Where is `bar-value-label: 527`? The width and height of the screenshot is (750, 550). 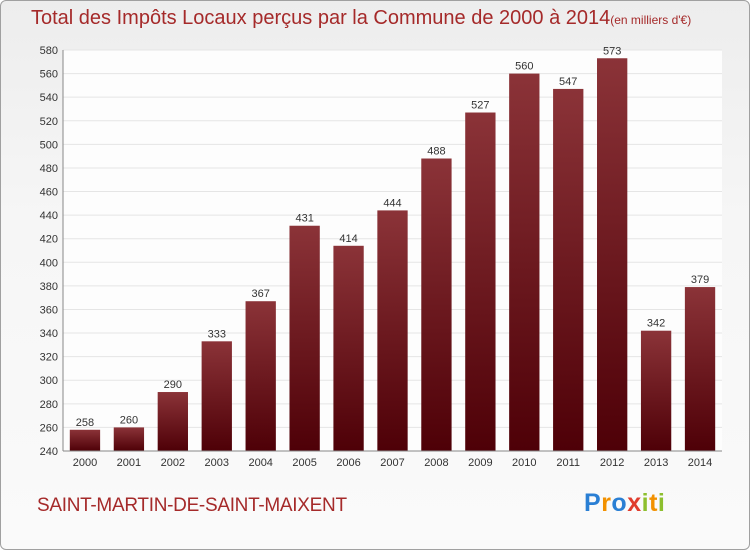
bar-value-label: 527 is located at coordinates (480, 106).